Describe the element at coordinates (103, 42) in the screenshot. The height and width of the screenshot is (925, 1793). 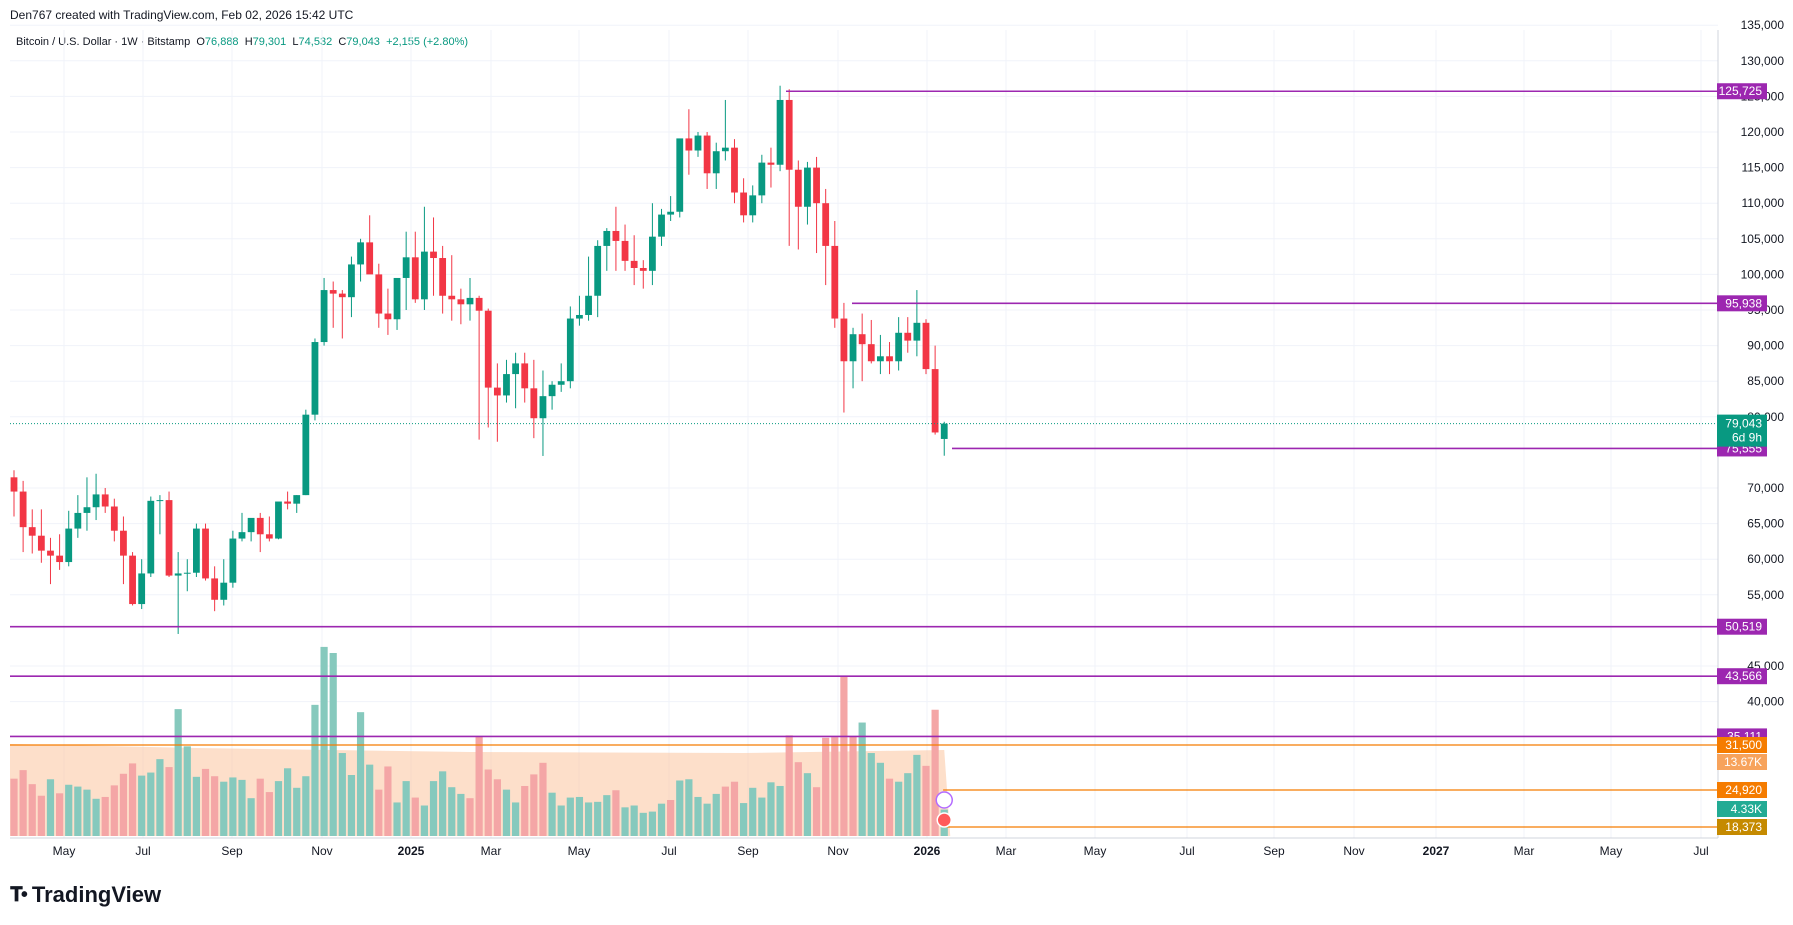
I see `symbol-name: Bitcoin / U.S. Dollar · 1W · Bitstamp` at that location.